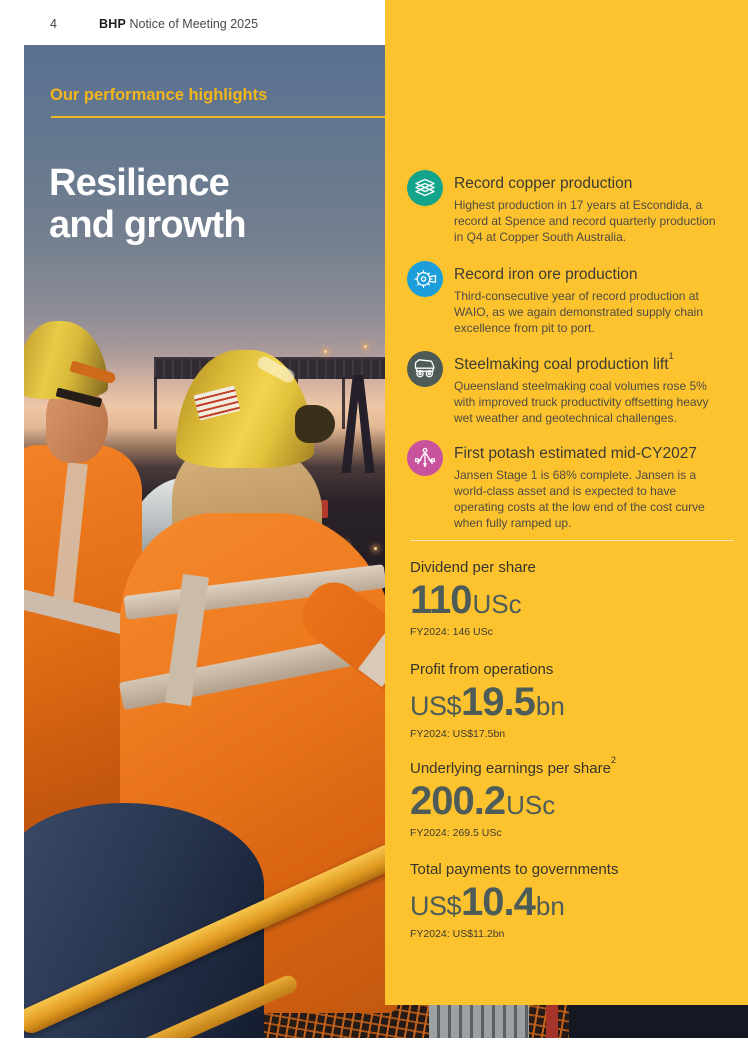 This screenshot has height=1061, width=748. What do you see at coordinates (498, 902) in the screenshot?
I see `stat-number: 10.4` at bounding box center [498, 902].